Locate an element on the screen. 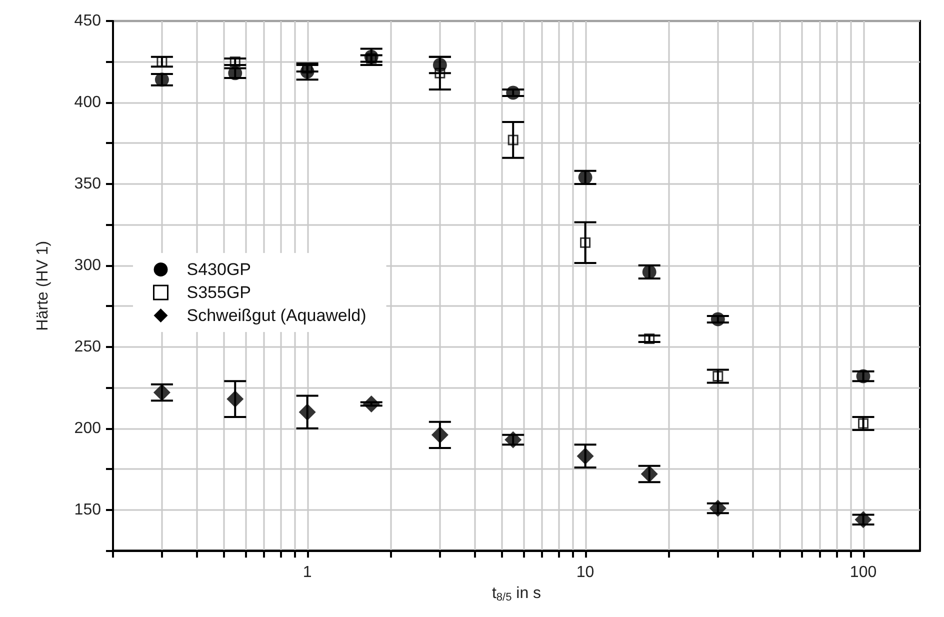  y-tick-label: 350 is located at coordinates (88, 183).